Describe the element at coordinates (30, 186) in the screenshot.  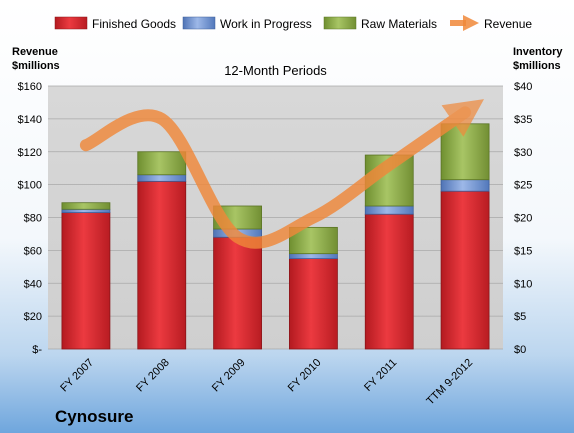
I see `left-tick-label: $100` at that location.